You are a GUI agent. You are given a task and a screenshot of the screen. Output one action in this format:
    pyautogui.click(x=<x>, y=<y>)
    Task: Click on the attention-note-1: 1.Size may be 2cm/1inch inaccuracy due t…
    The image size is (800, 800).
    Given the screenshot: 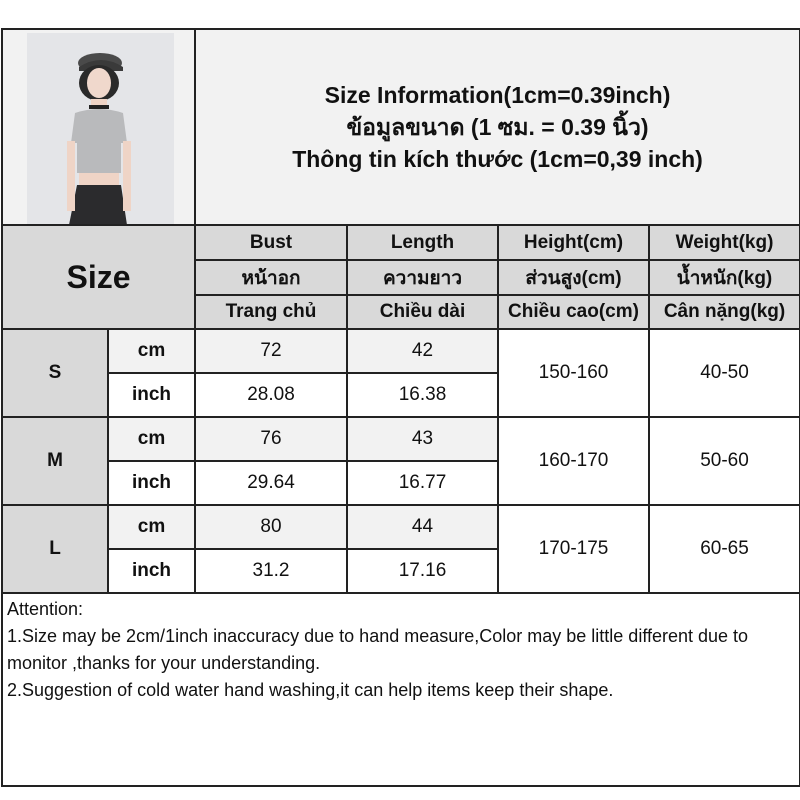 What is the action you would take?
    pyautogui.click(x=378, y=649)
    